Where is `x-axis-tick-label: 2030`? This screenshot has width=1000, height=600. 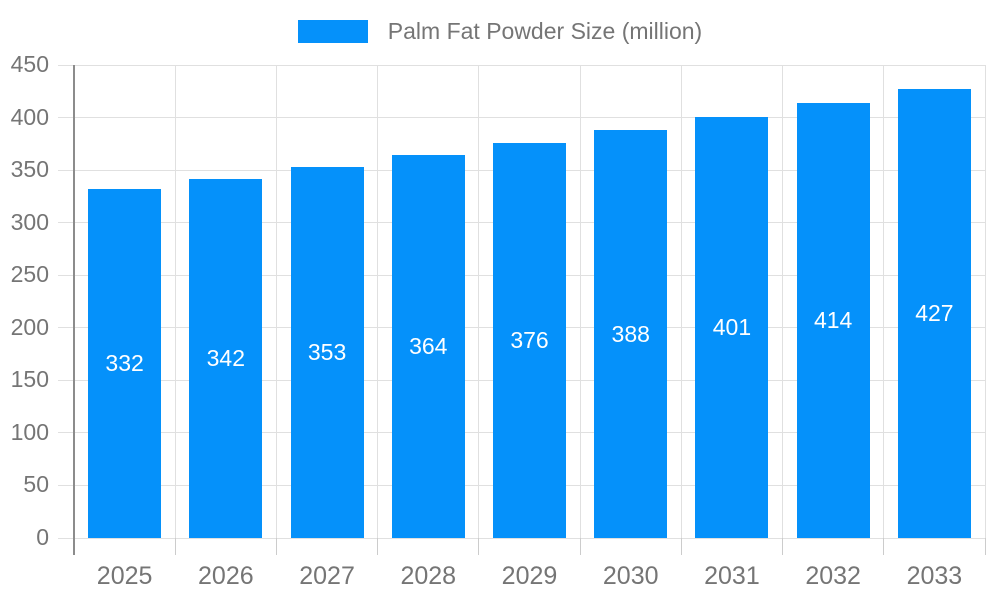
x-axis-tick-label: 2030 is located at coordinates (630, 576).